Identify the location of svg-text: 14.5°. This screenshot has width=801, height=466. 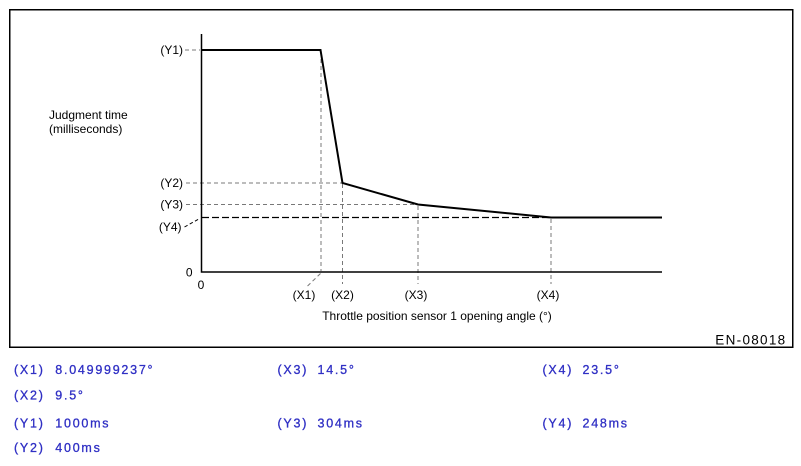
(337, 370).